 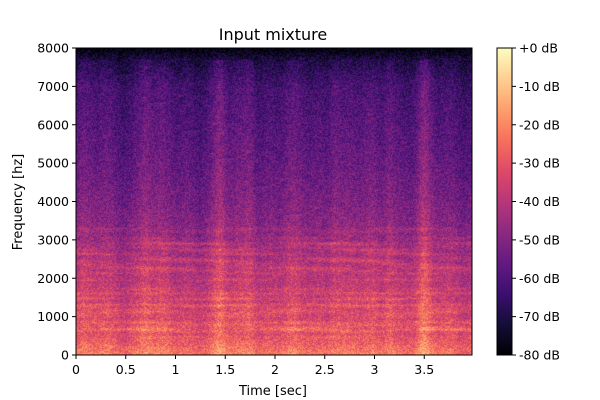 What do you see at coordinates (504, 201) in the screenshot?
I see `colorbar-gradient` at bounding box center [504, 201].